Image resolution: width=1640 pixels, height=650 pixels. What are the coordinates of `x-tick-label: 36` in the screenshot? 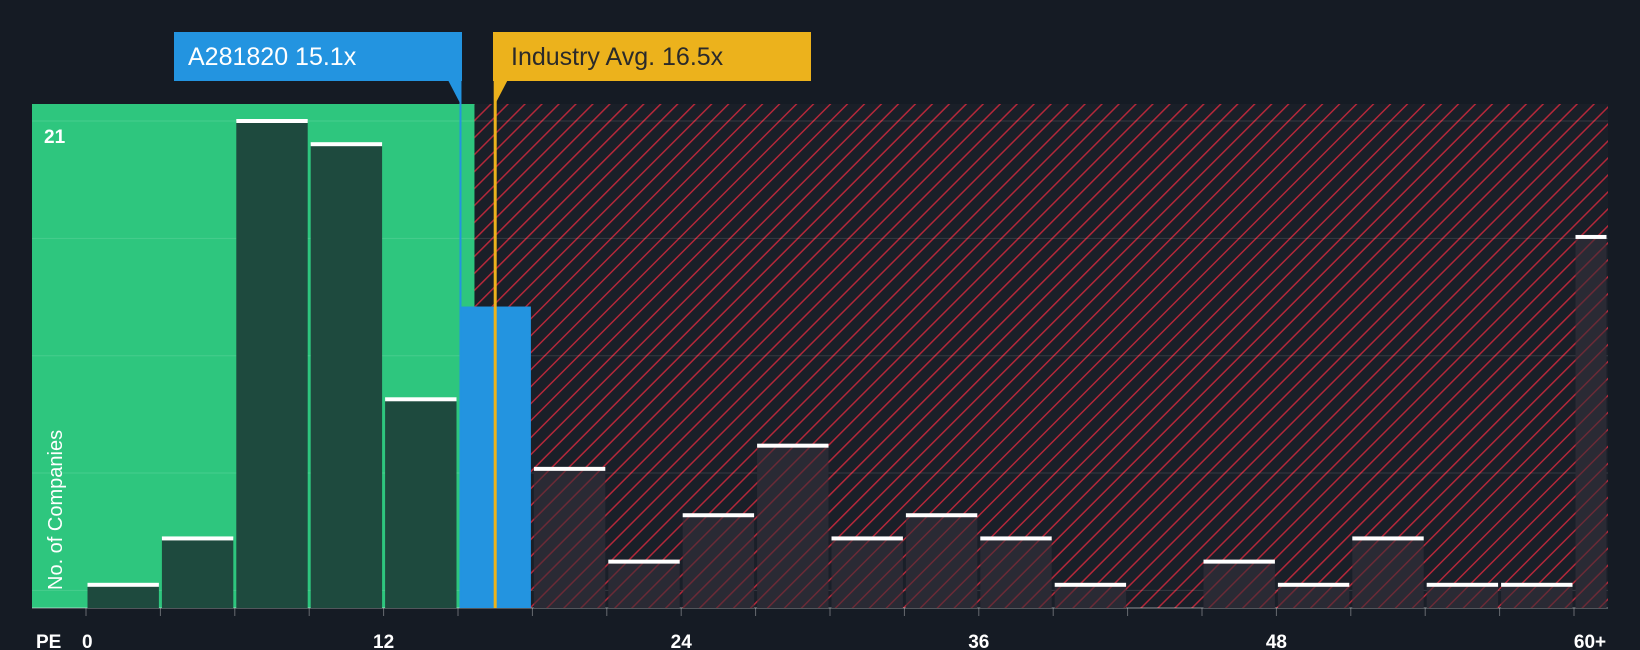 It's located at (978, 641).